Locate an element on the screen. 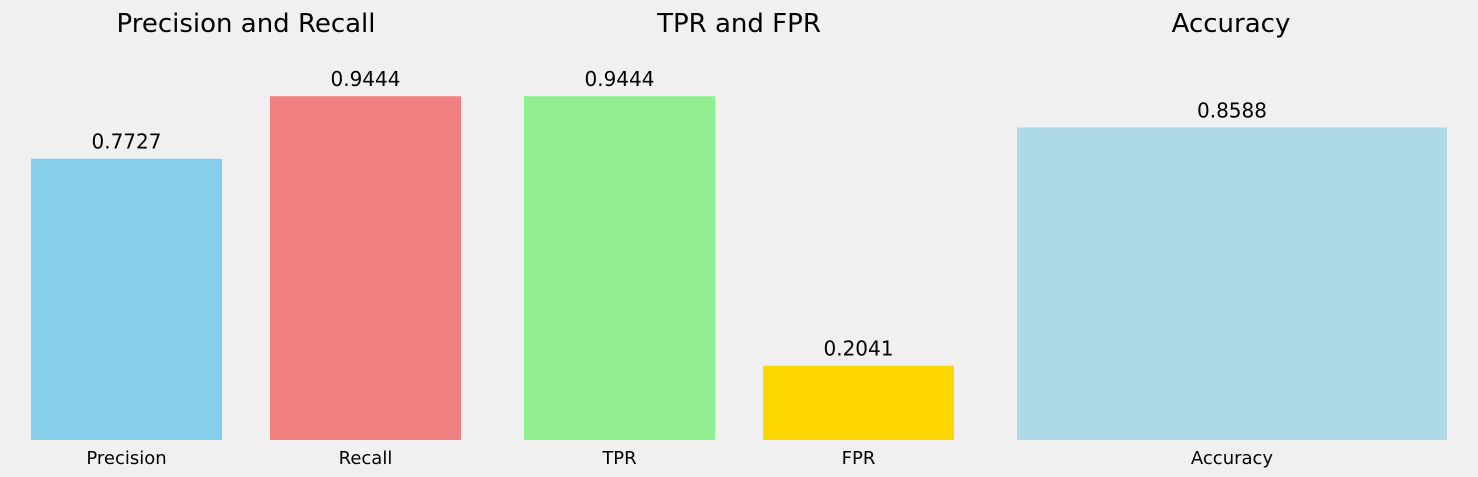 The width and height of the screenshot is (1478, 477). data-label-recall: 0.9444 is located at coordinates (366, 79).